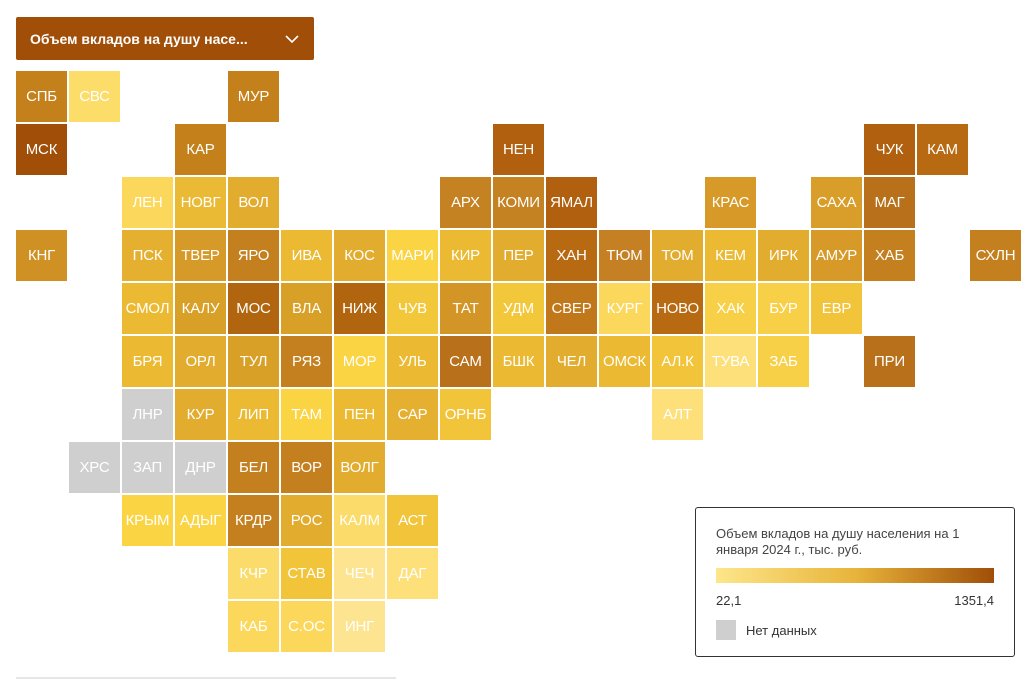 This screenshot has height=680, width=1030. What do you see at coordinates (306, 467) in the screenshot?
I see `region-tile: ВОР` at bounding box center [306, 467].